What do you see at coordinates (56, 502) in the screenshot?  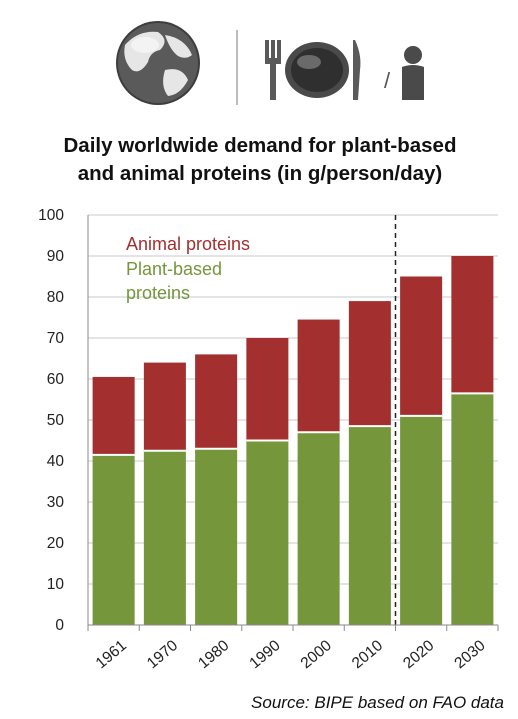 I see `y-tick-label: 30` at bounding box center [56, 502].